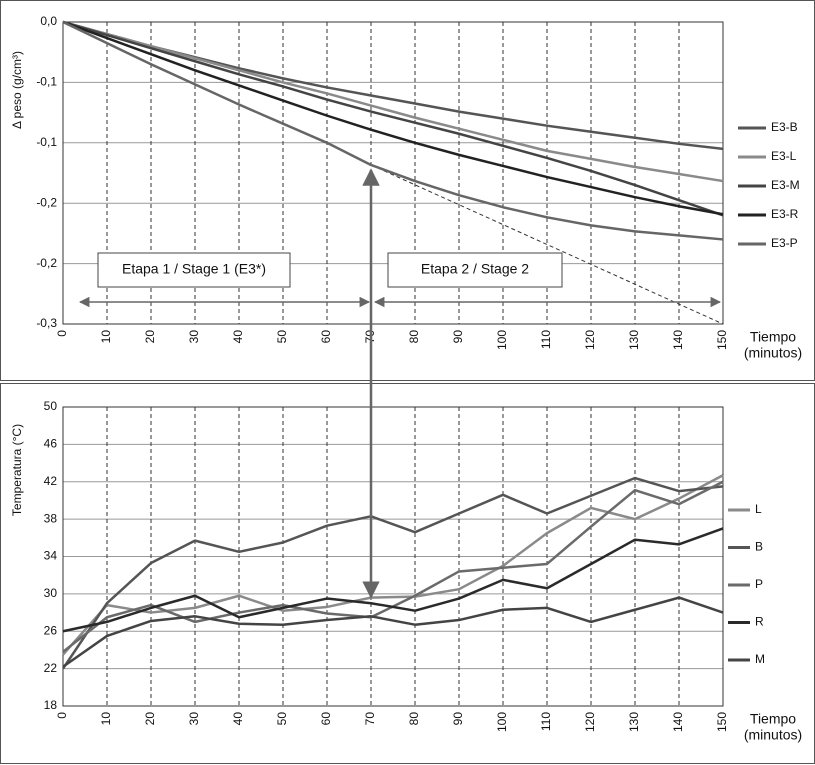 The height and width of the screenshot is (765, 815). I want to click on stage-2-label: Etapa 2 / Stage 2, so click(475, 269).